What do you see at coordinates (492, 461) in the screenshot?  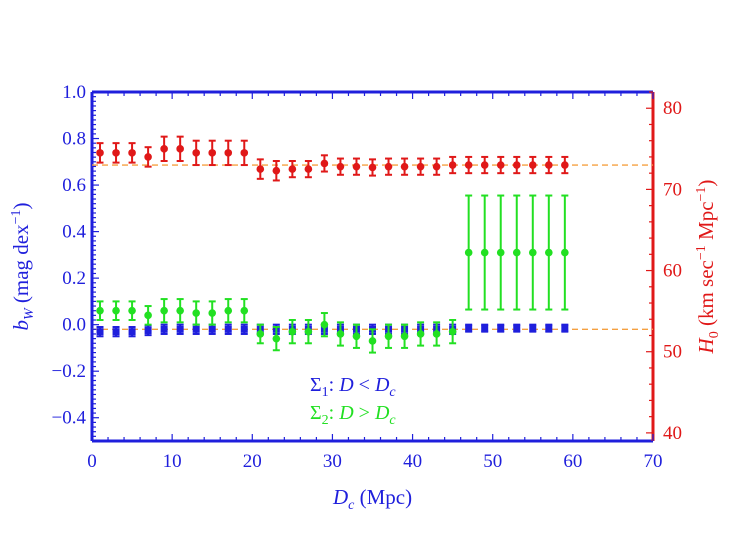 I see `x-tick-label: 50` at bounding box center [492, 461].